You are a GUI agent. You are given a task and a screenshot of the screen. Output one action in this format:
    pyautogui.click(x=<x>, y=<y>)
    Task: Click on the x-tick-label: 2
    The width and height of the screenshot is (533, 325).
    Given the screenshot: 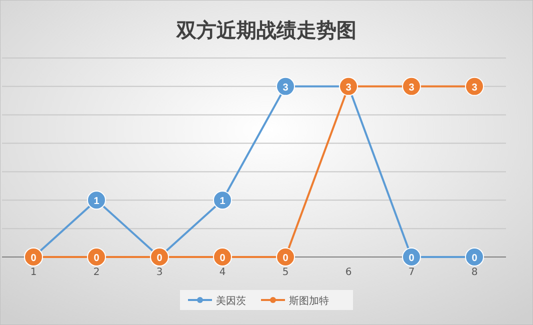 What is the action you would take?
    pyautogui.click(x=96, y=272)
    